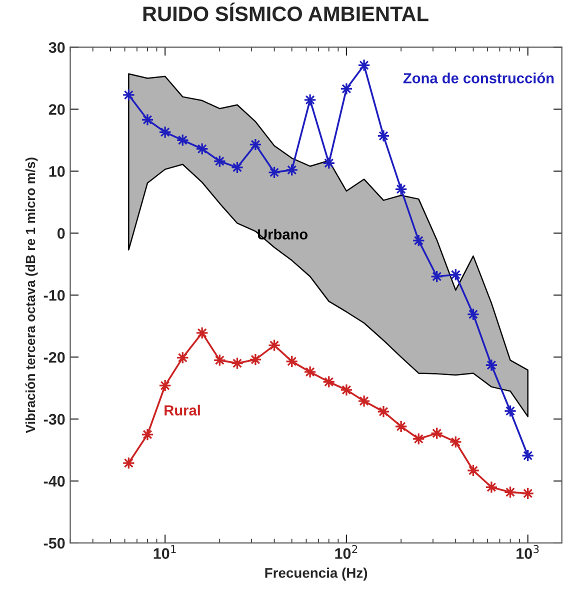  I want to click on y-tick-label: -50, so click(54, 543).